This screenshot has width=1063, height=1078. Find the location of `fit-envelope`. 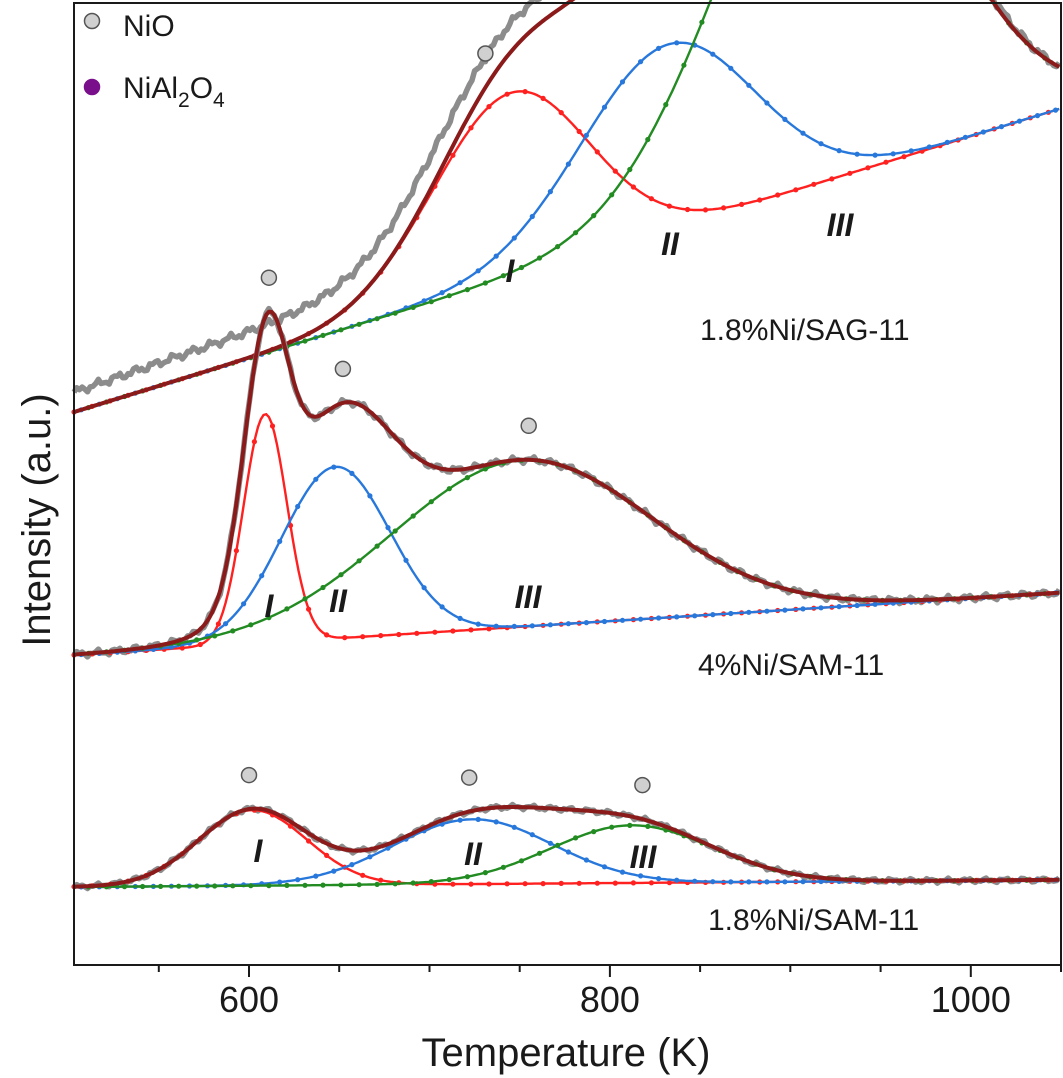

fit-envelope is located at coordinates (566, 847).